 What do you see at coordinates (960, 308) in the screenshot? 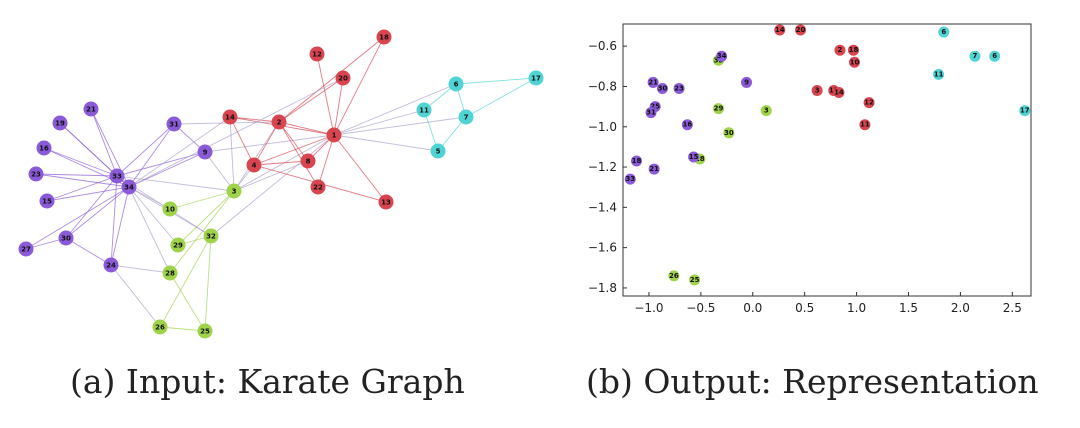
I see `x-tick-label: 2.0` at bounding box center [960, 308].